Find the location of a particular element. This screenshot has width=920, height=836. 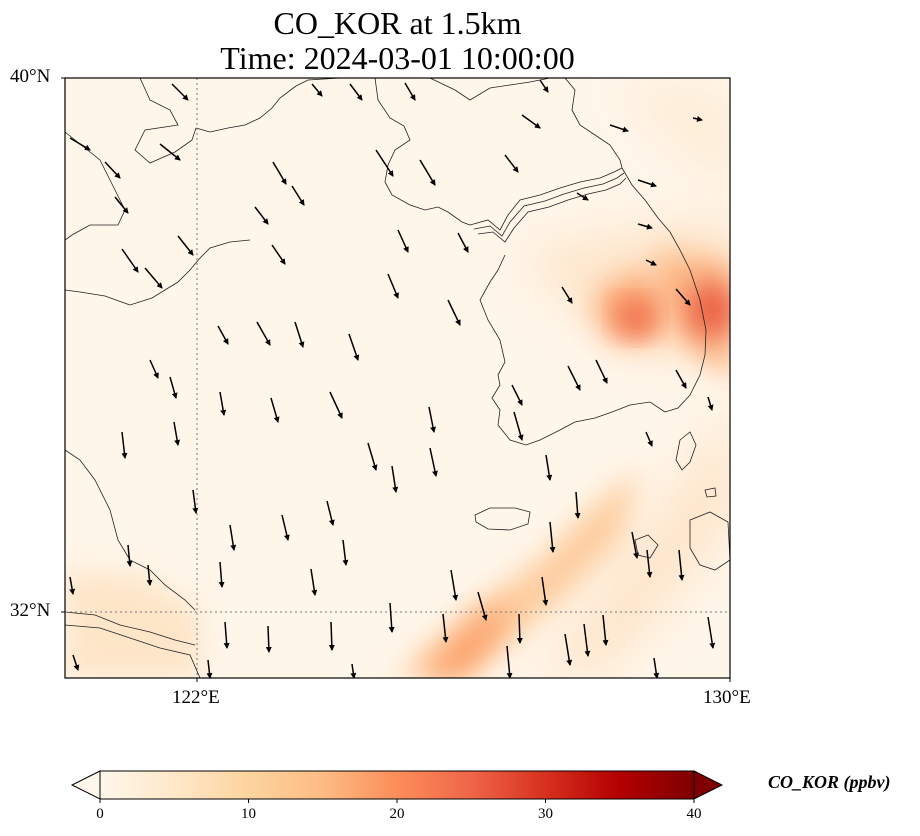

colorbar-tick-40: 40 is located at coordinates (694, 814).